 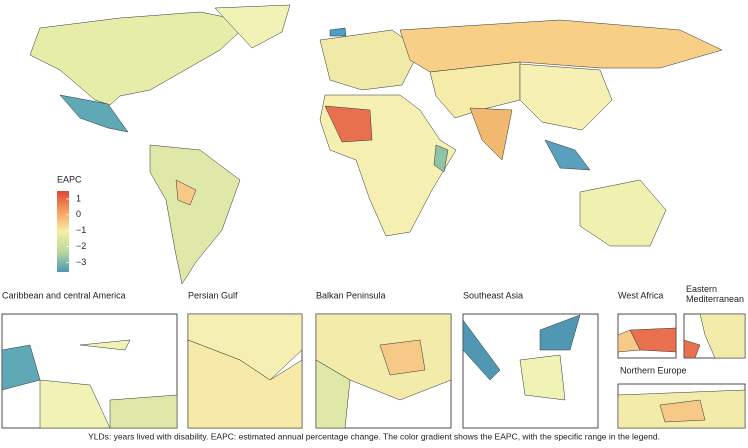 I want to click on inset-title: Balkan Peninsula, so click(x=351, y=295).